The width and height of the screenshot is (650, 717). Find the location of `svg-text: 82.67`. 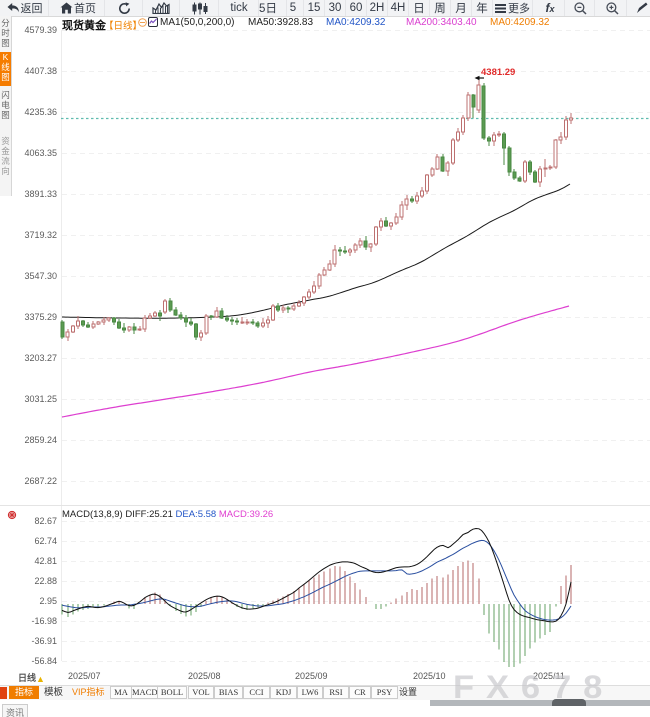

svg-text: 82.67 is located at coordinates (45, 521).